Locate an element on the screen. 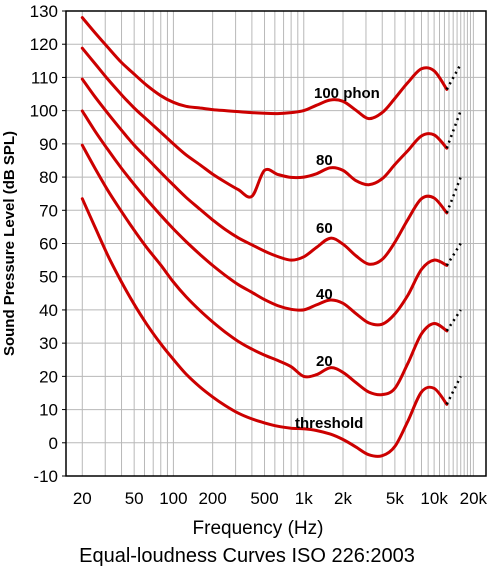 The height and width of the screenshot is (571, 494). x-tick-label: 100 is located at coordinates (173, 498).